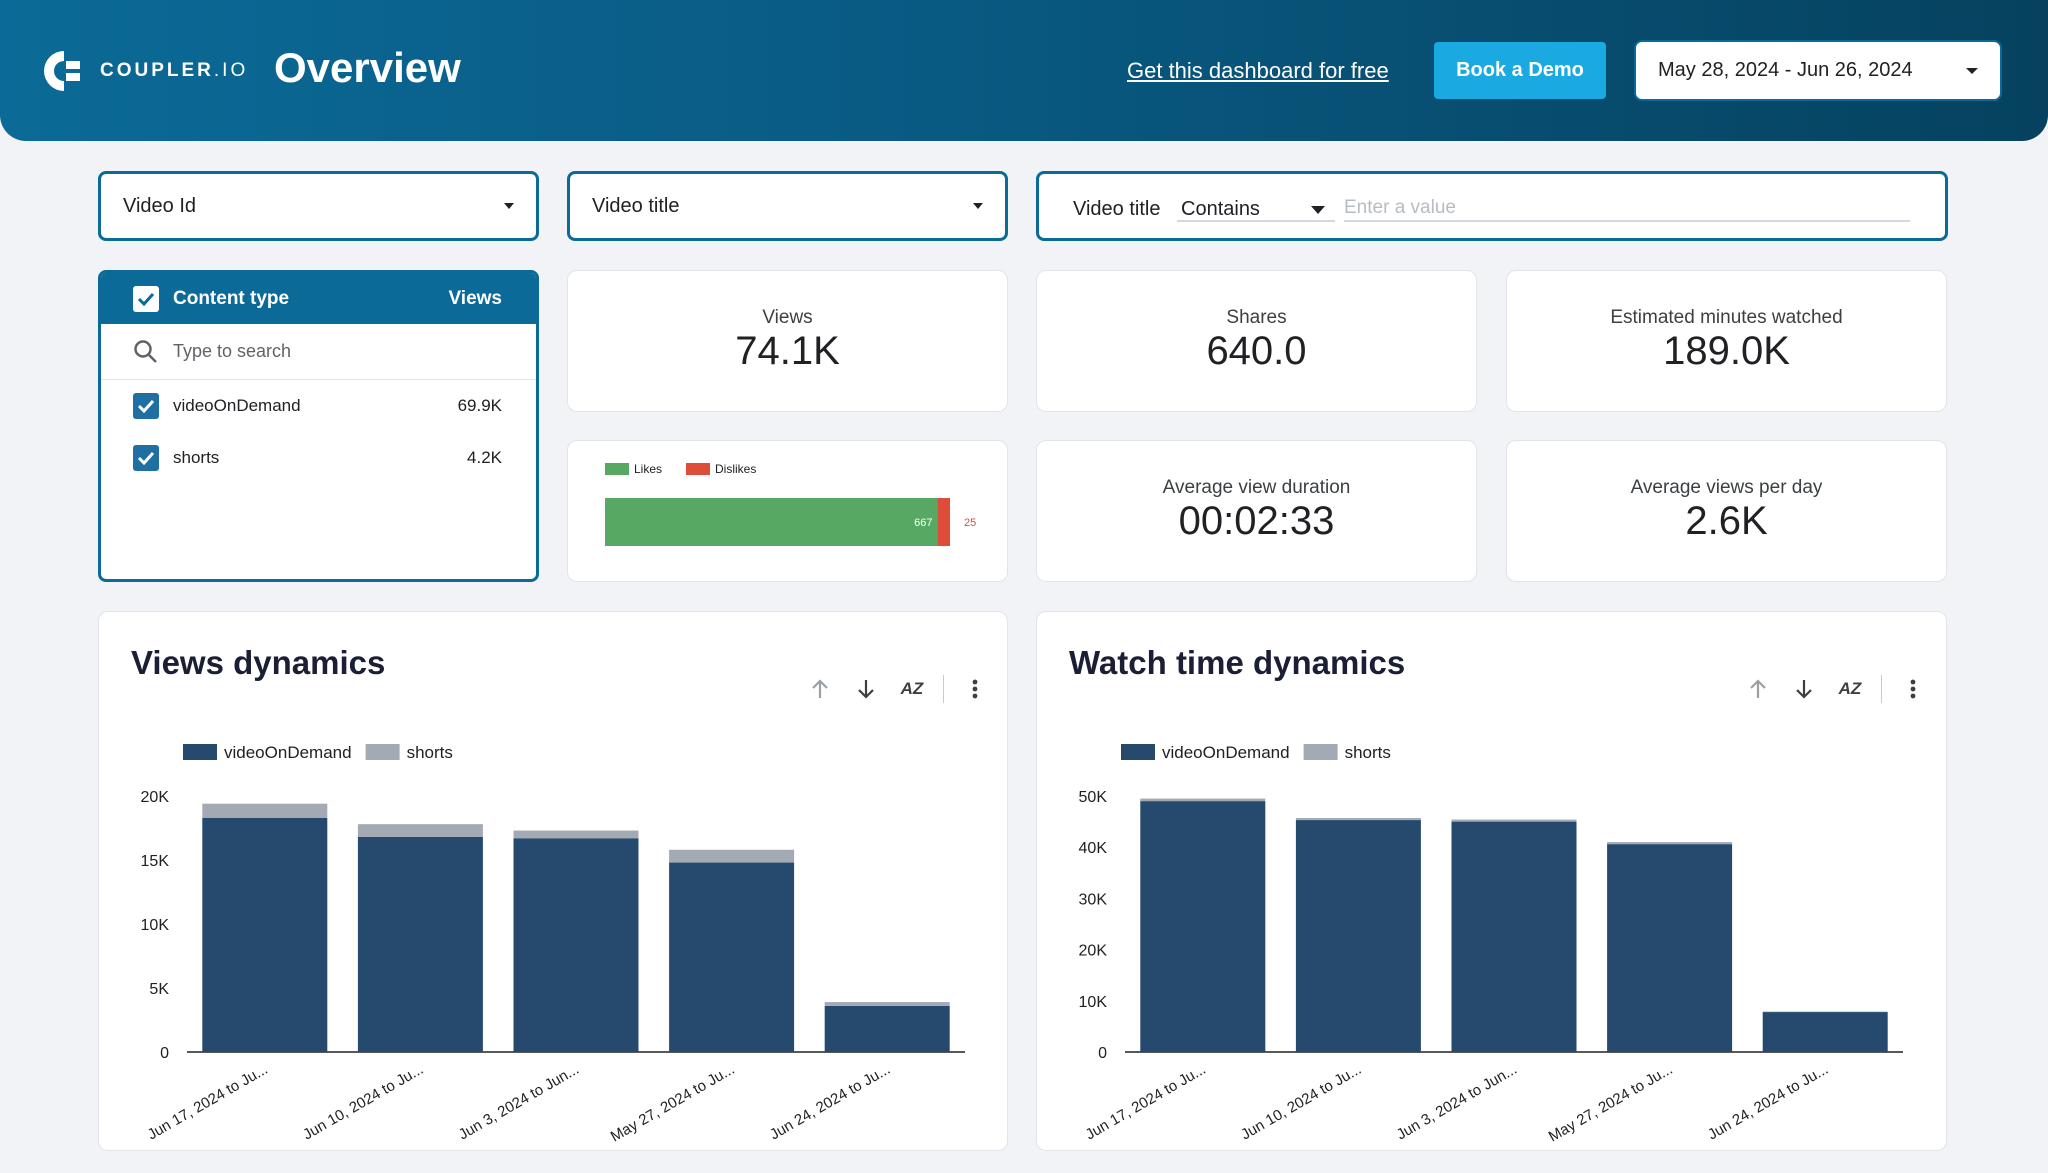 The height and width of the screenshot is (1173, 2048). I want to click on kpi-value: 74.1K, so click(787, 351).